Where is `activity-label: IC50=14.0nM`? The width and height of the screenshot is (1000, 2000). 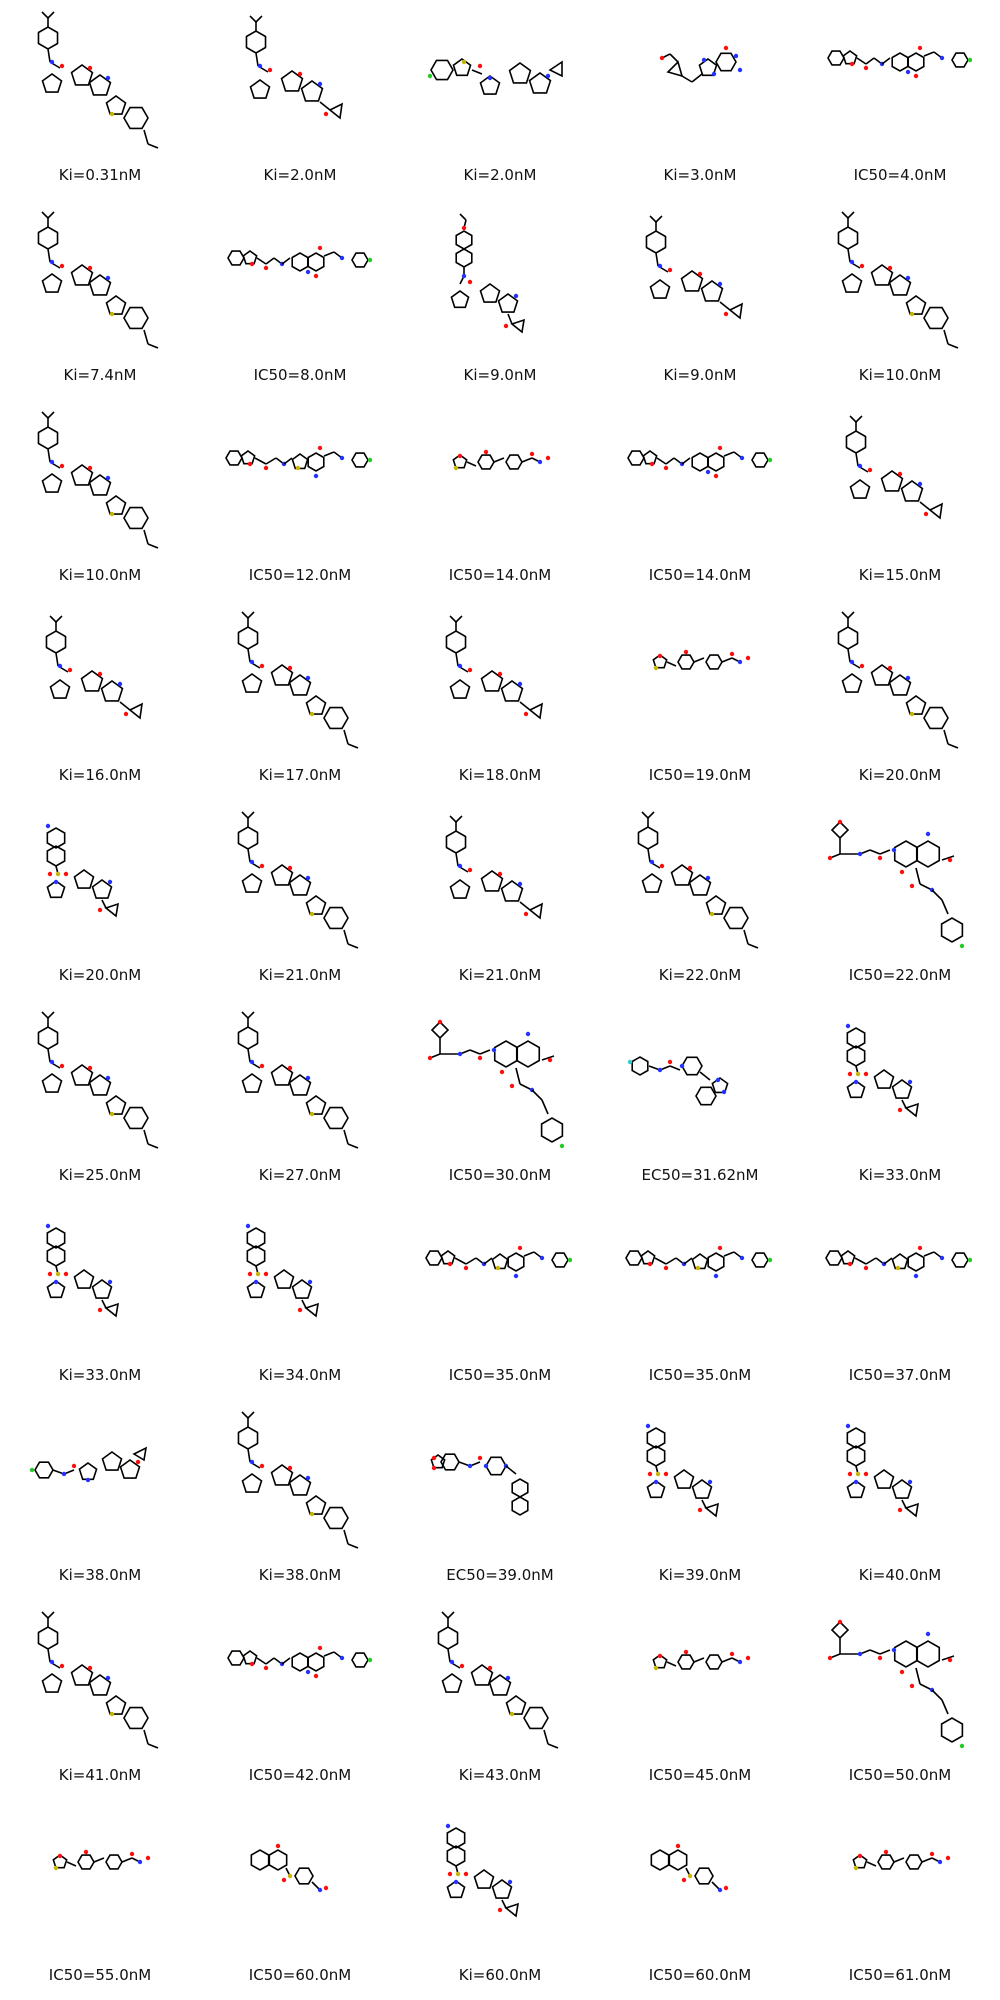 activity-label: IC50=14.0nM is located at coordinates (700, 575).